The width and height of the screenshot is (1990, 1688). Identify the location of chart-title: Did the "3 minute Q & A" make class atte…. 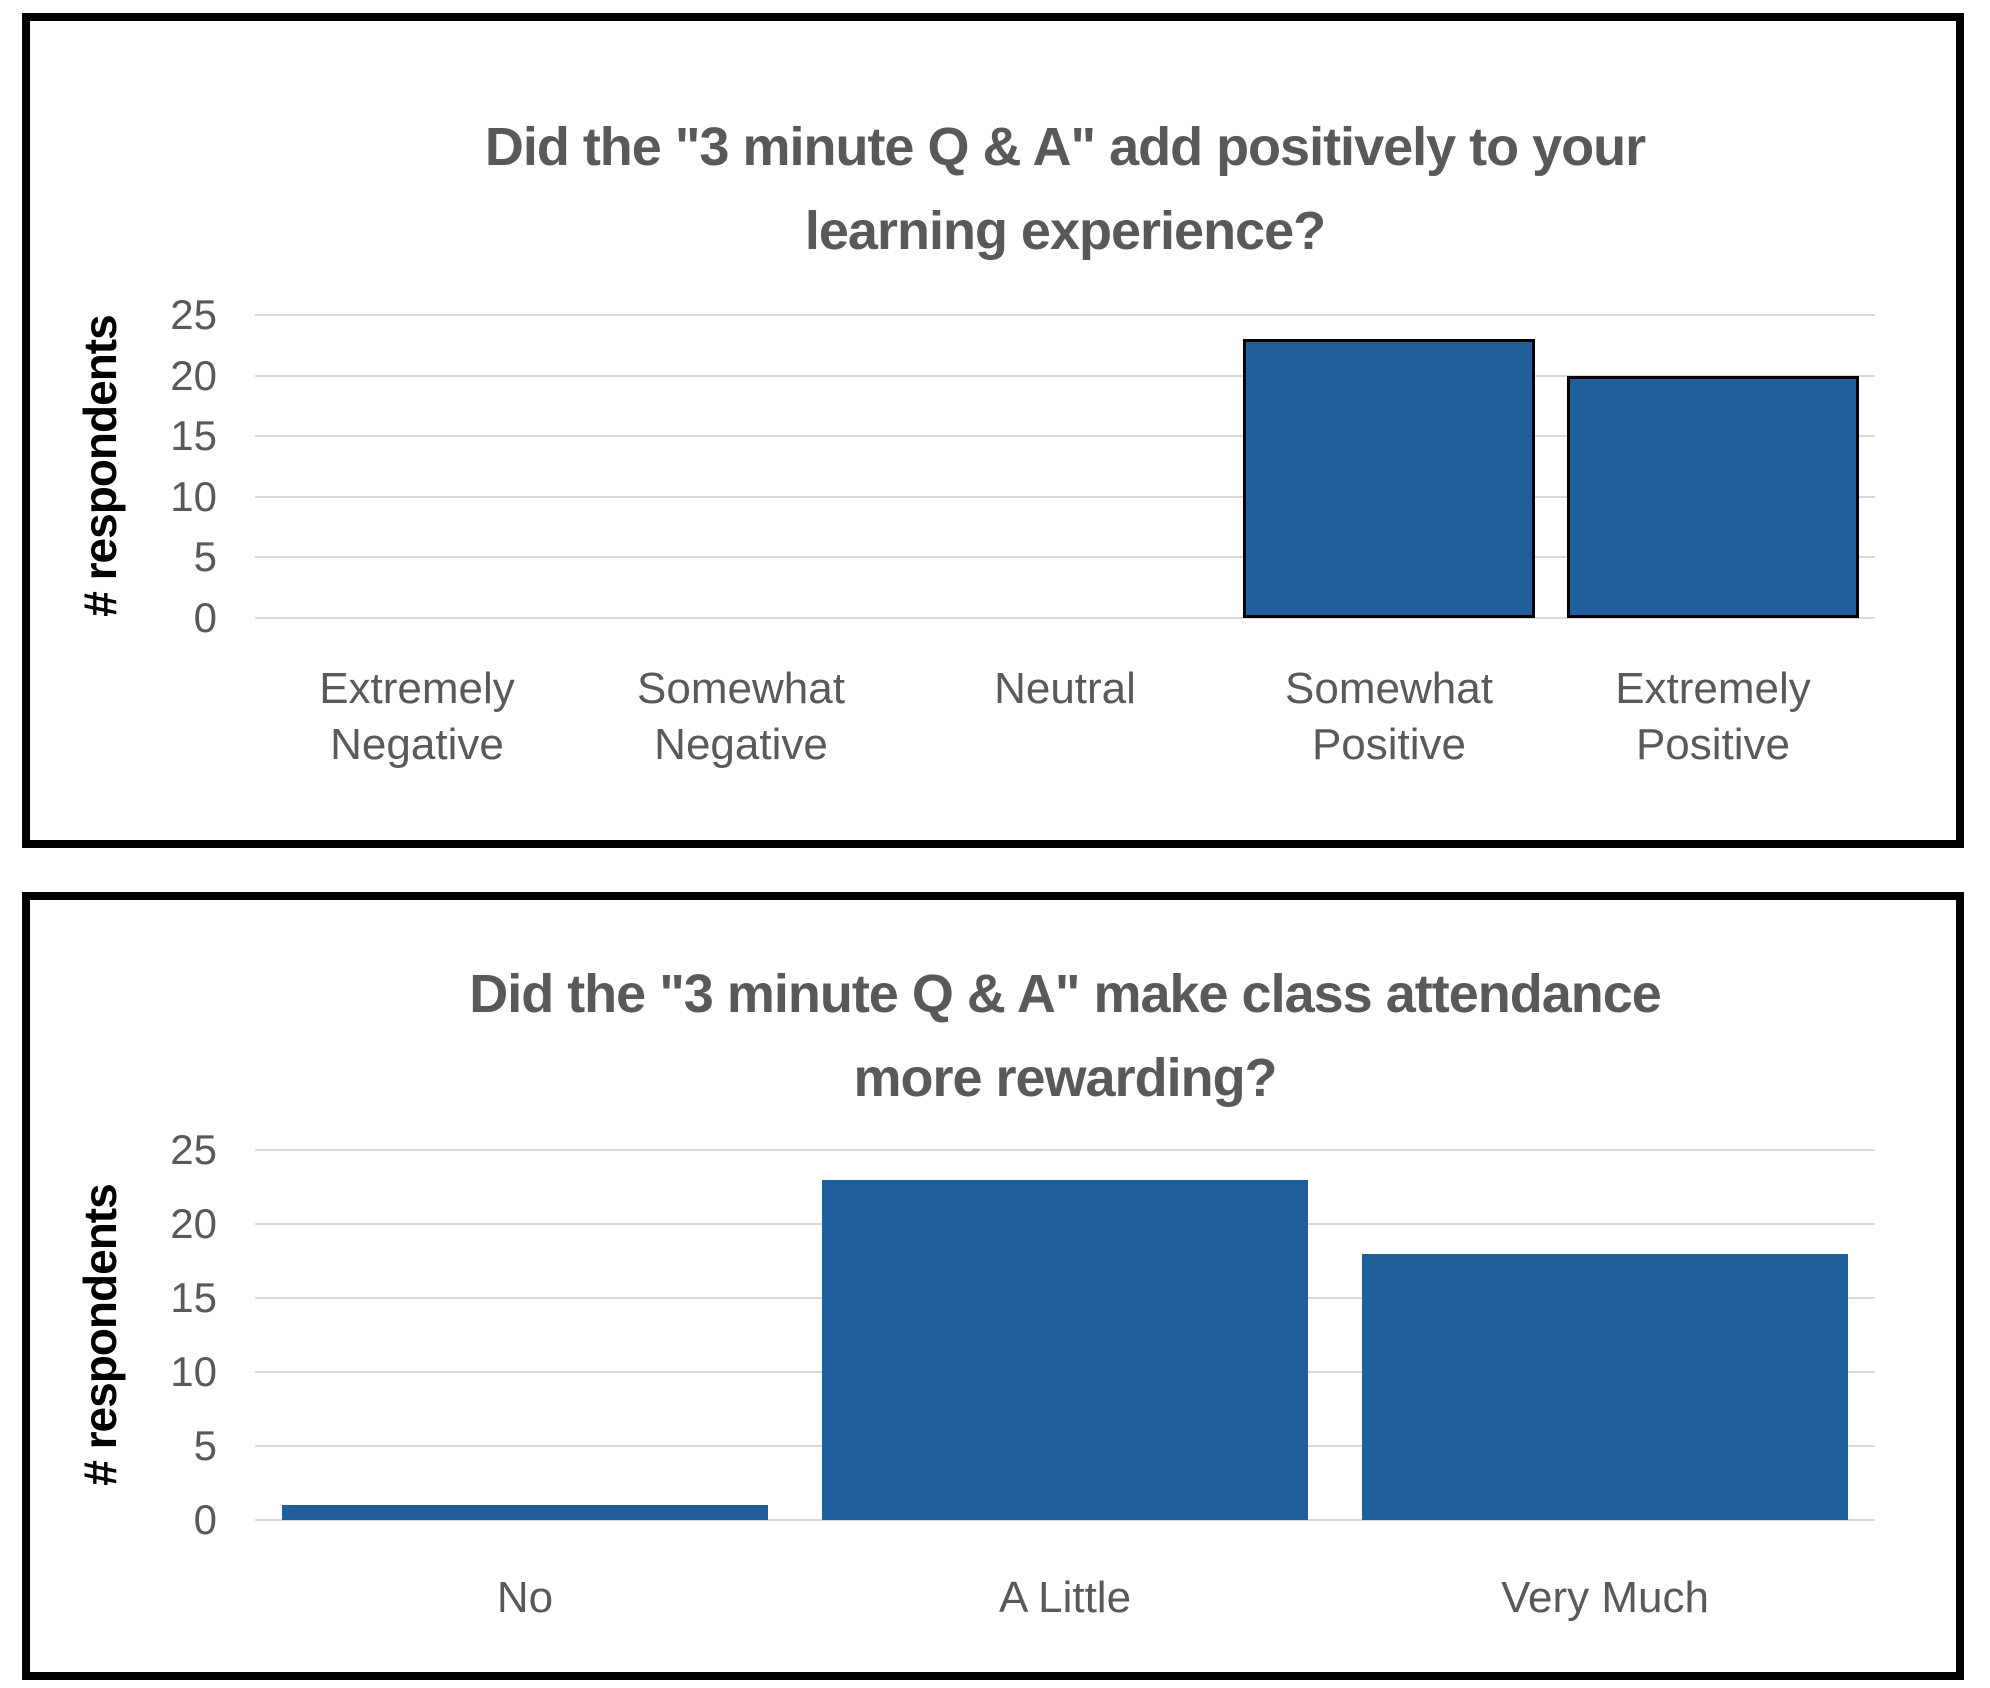
(1065, 1036).